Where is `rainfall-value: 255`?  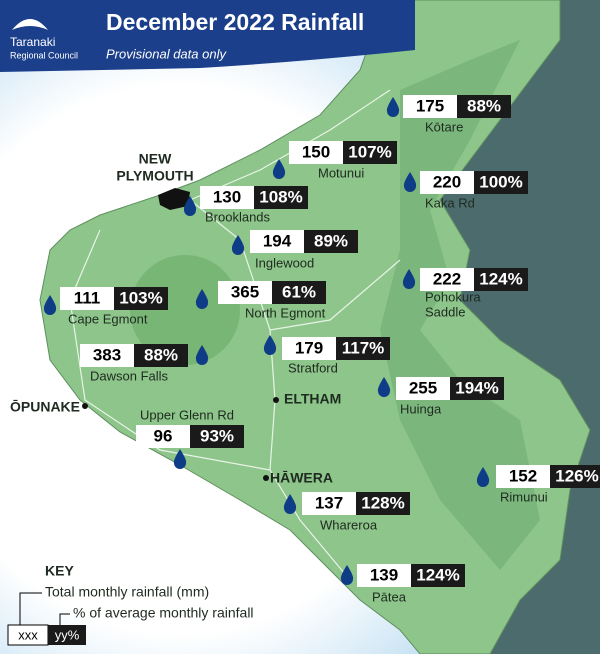 rainfall-value: 255 is located at coordinates (423, 387).